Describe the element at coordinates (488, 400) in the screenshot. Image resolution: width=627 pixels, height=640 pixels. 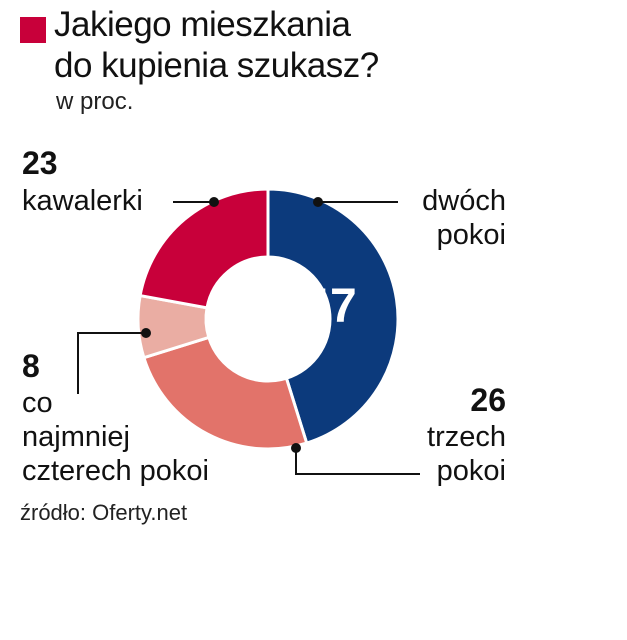
I see `data-label-trzech: 26` at that location.